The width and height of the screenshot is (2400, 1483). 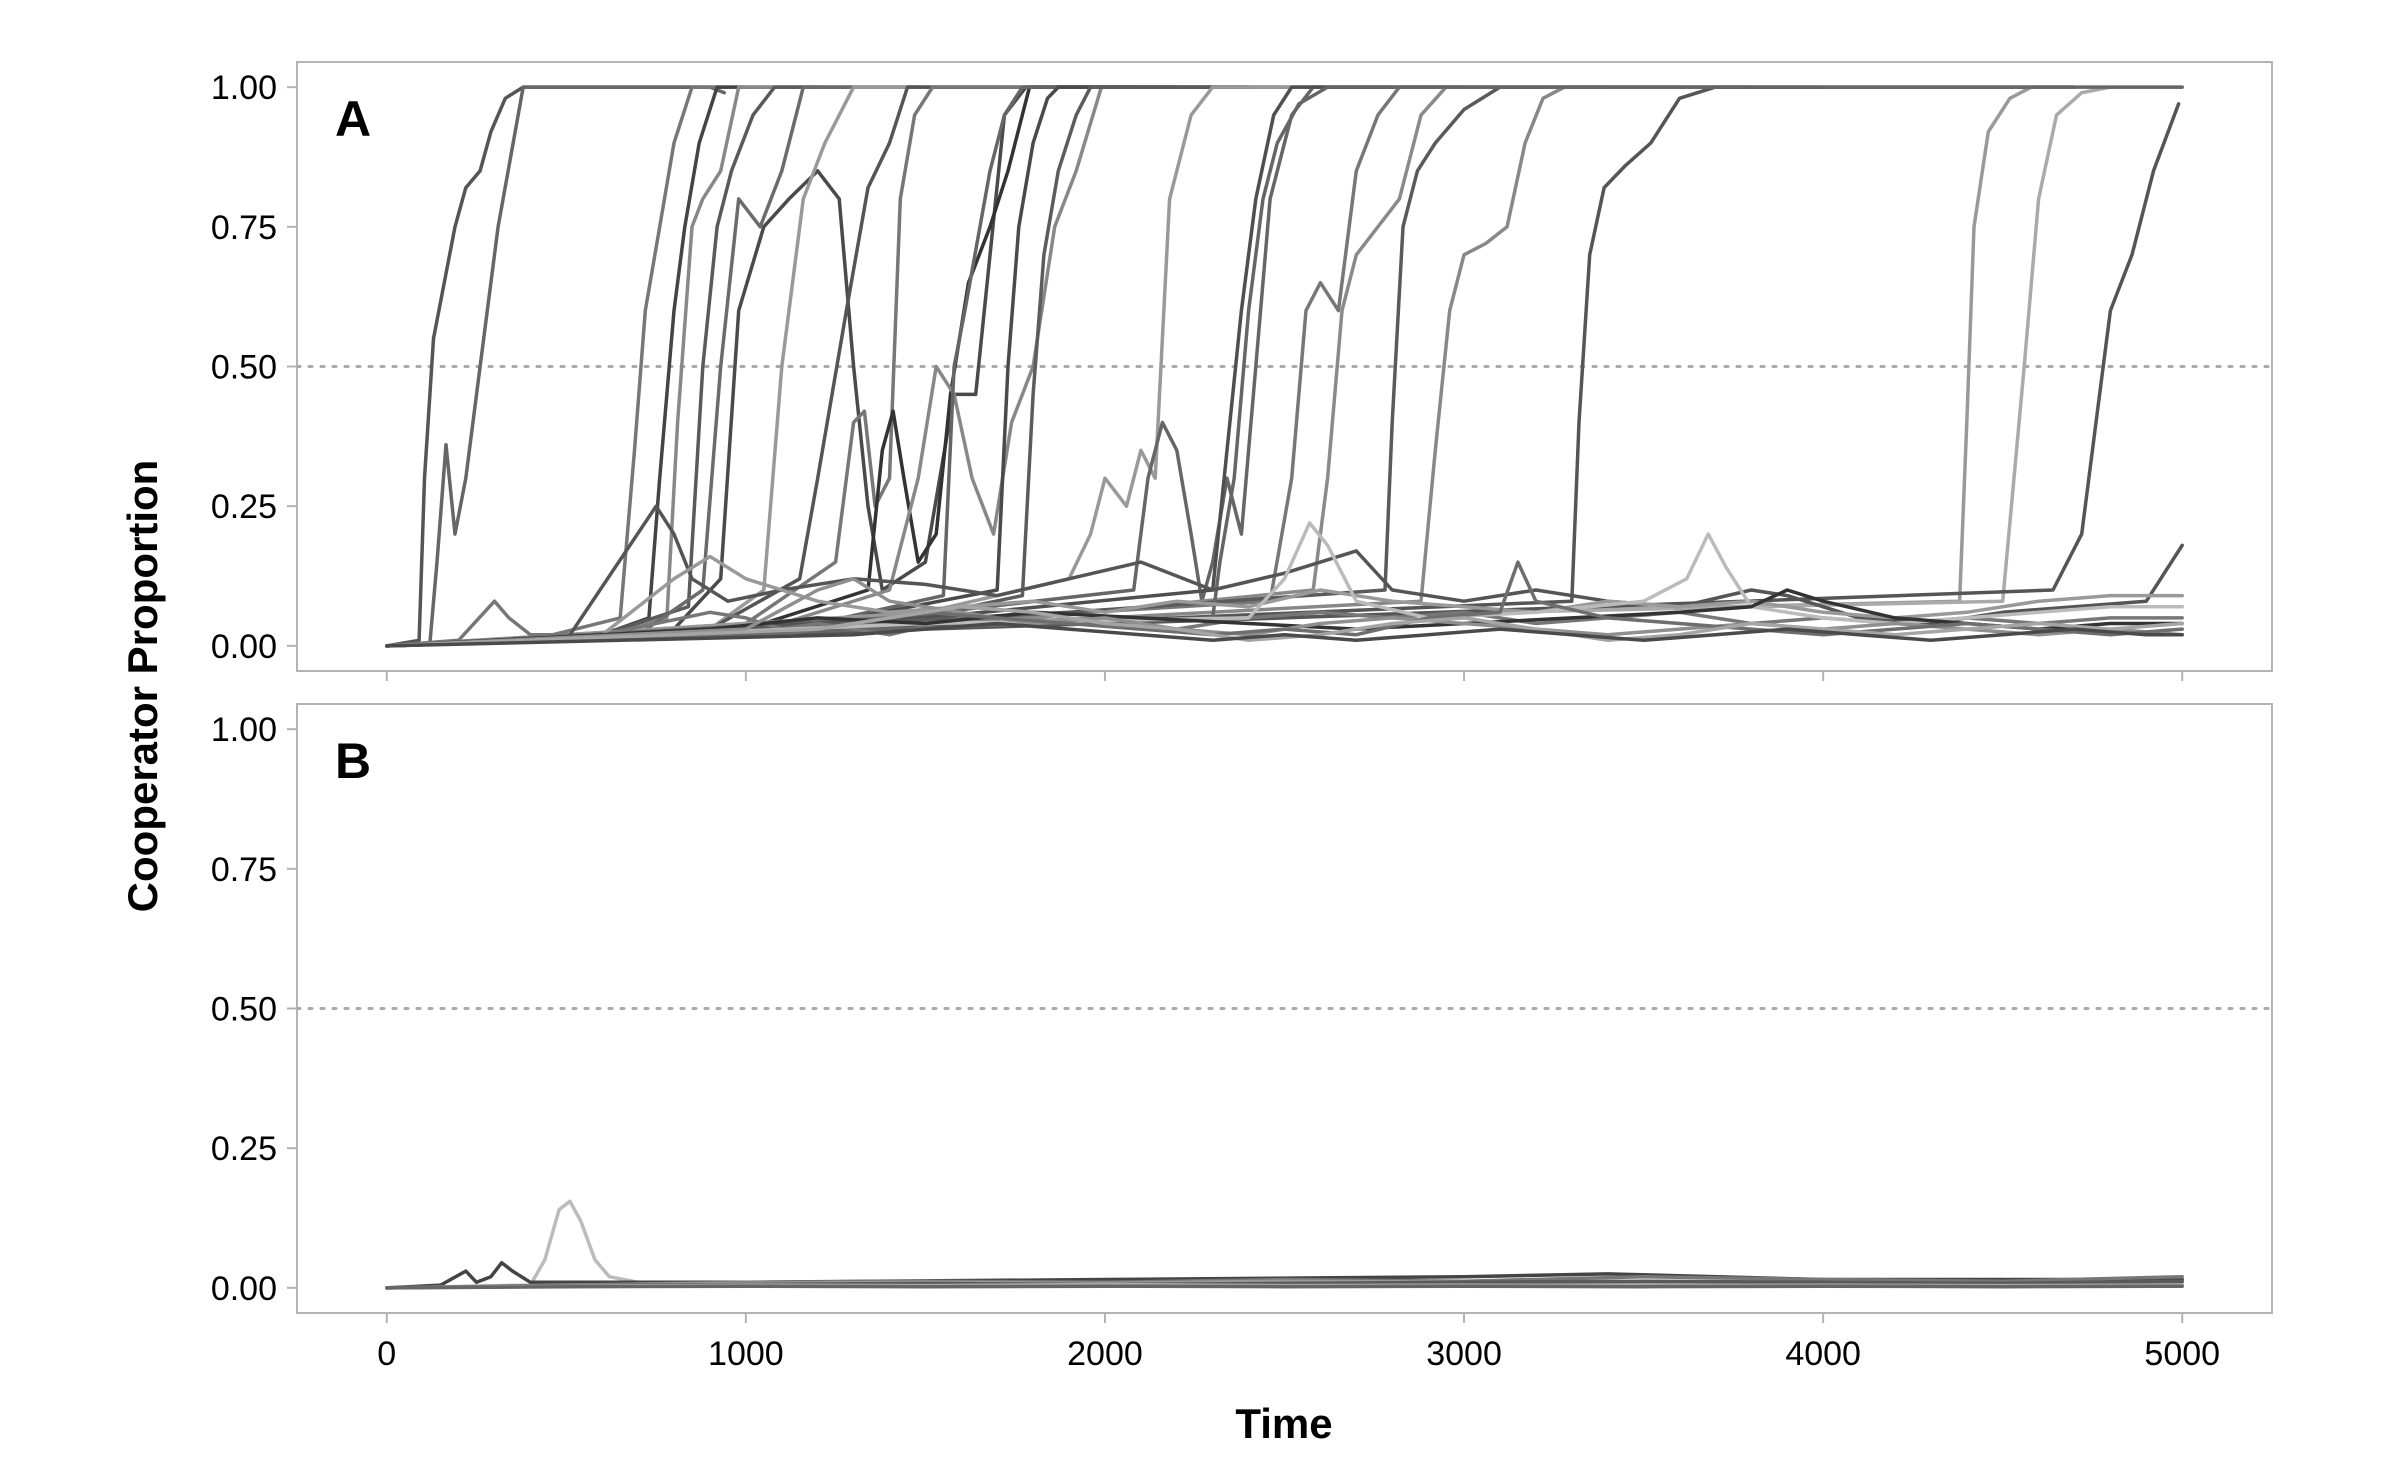 I want to click on panel-label: B, so click(x=353, y=761).